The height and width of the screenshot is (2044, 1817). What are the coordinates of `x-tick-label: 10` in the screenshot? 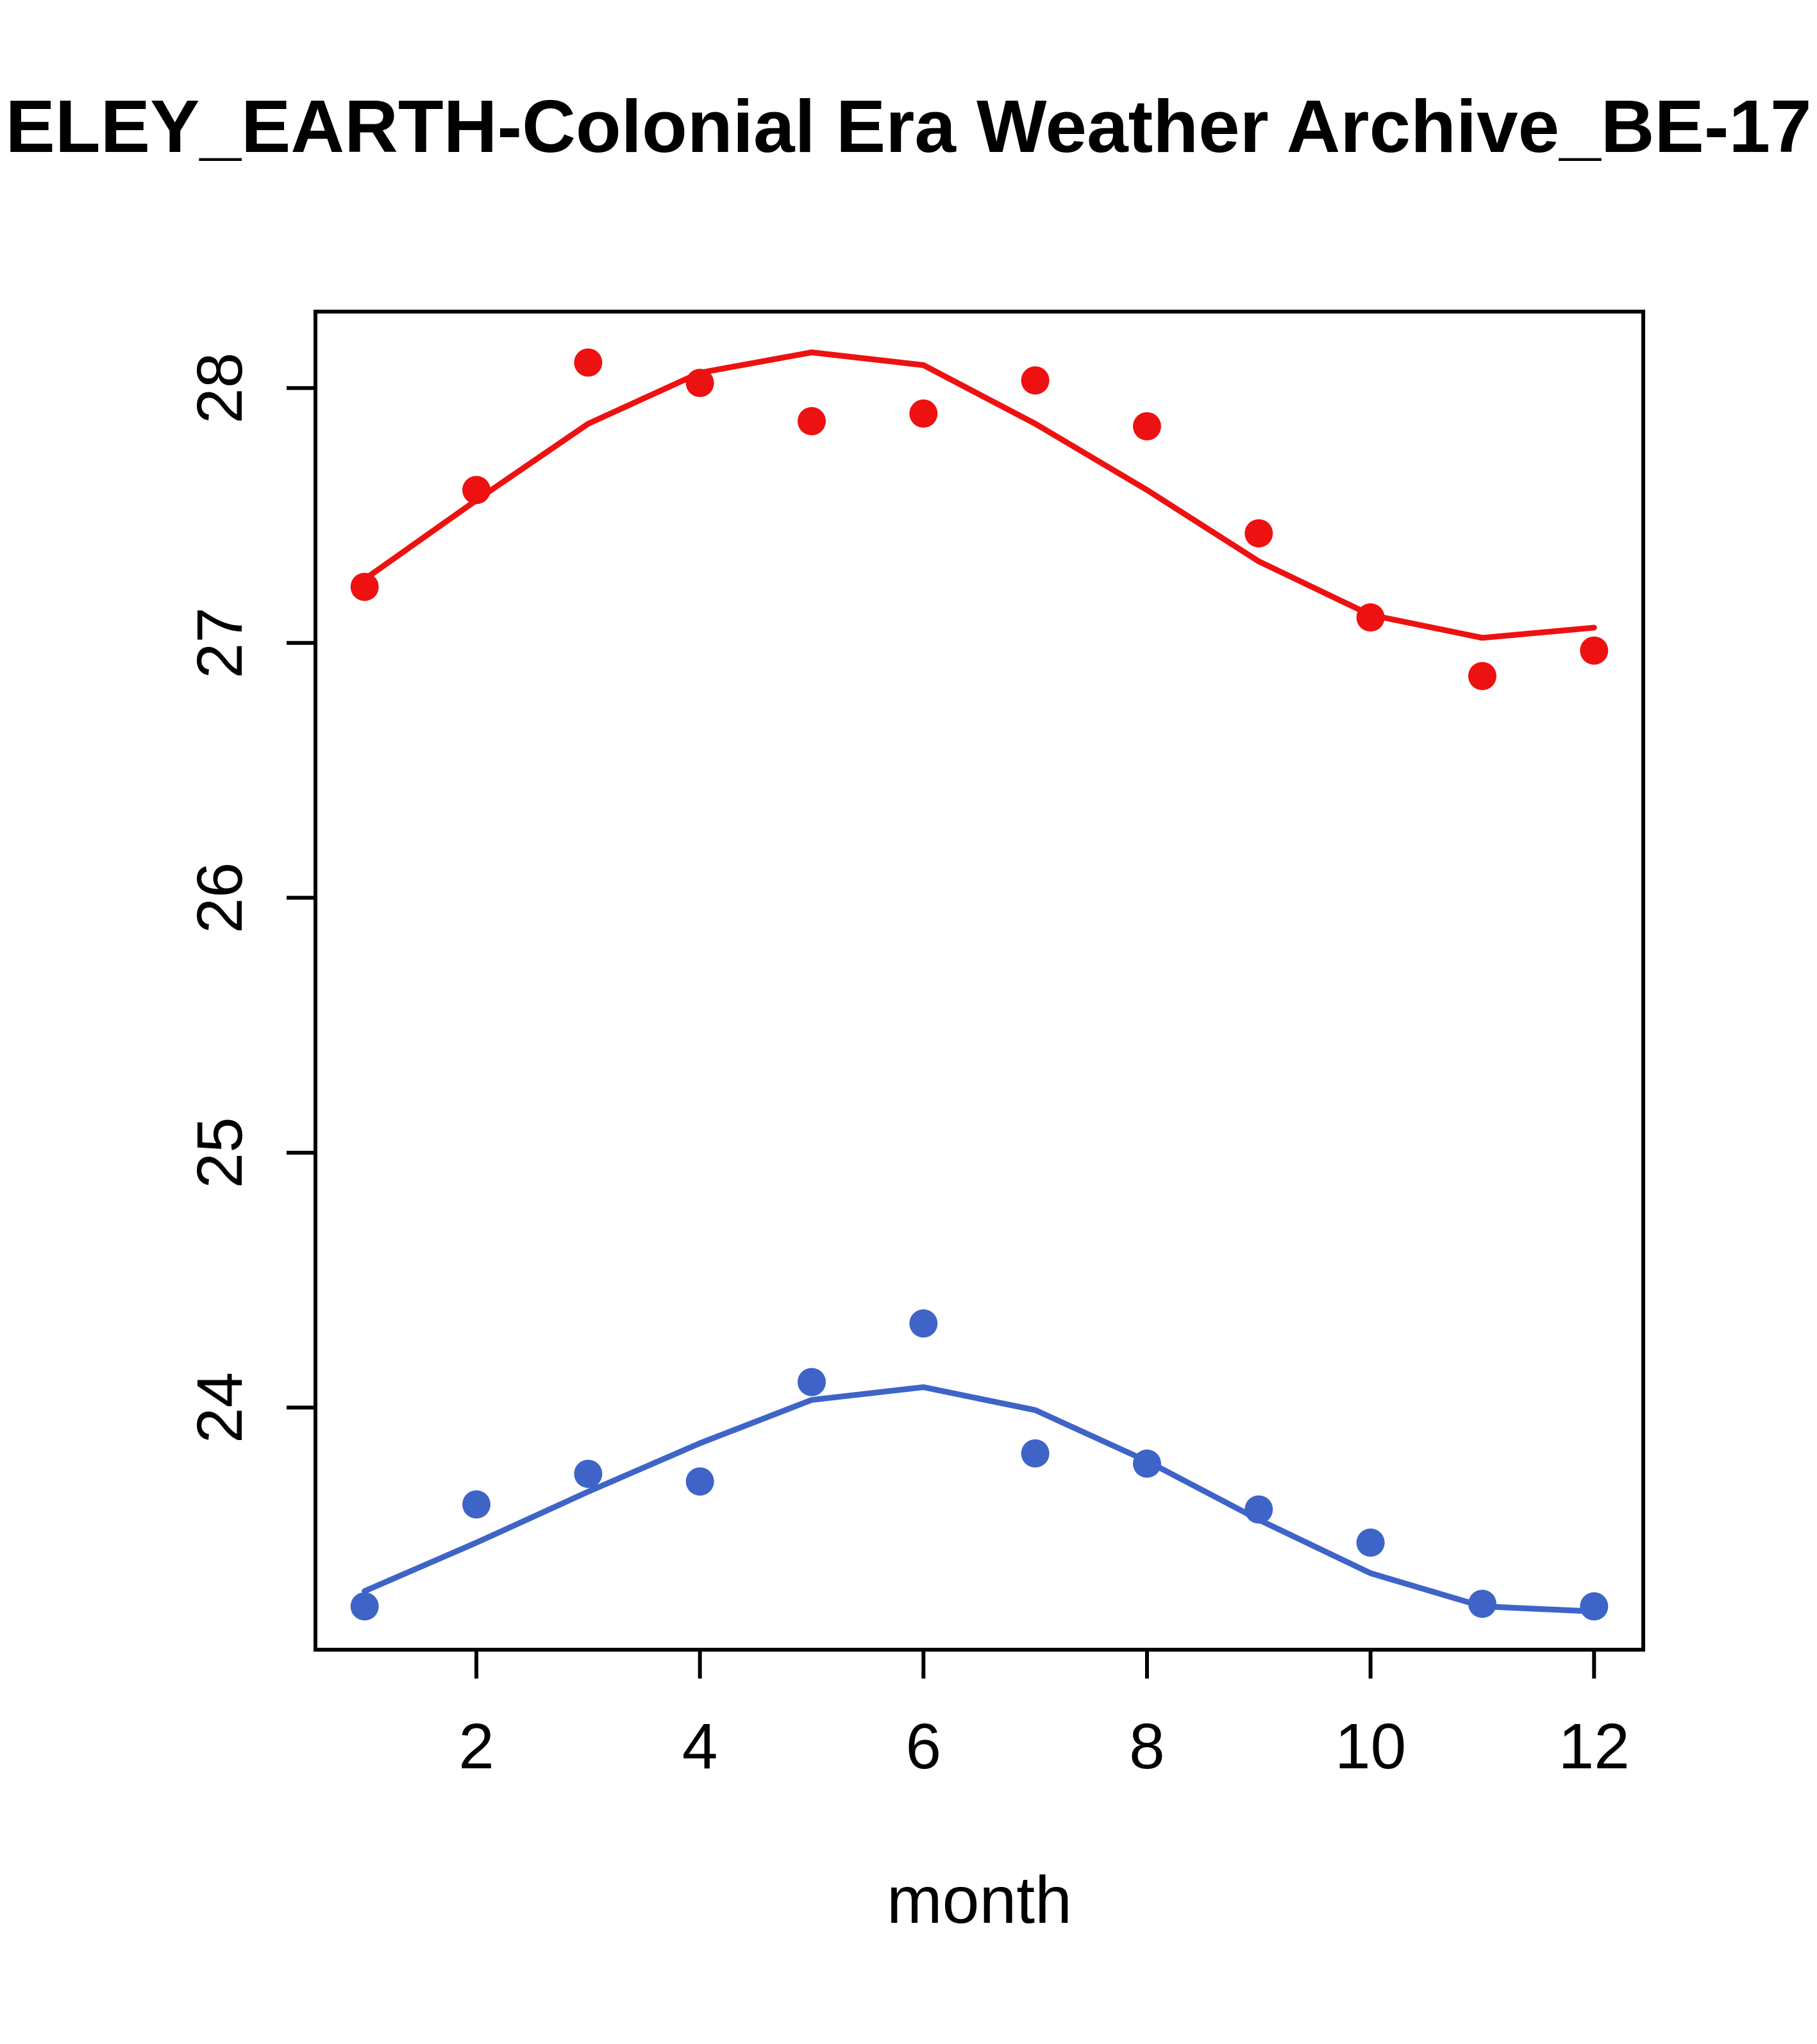 It's located at (1371, 1746).